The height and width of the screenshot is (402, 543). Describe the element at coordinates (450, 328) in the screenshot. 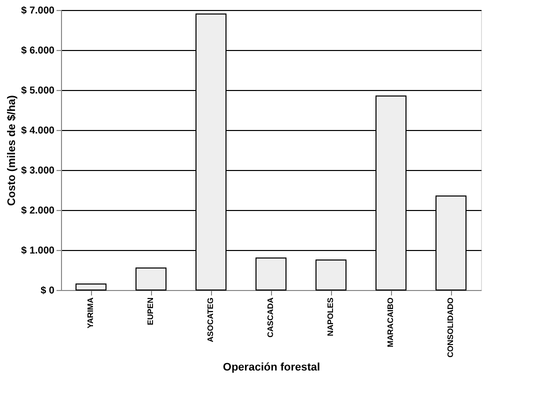

I see `x-tick-label: CONSOLIDADO` at that location.